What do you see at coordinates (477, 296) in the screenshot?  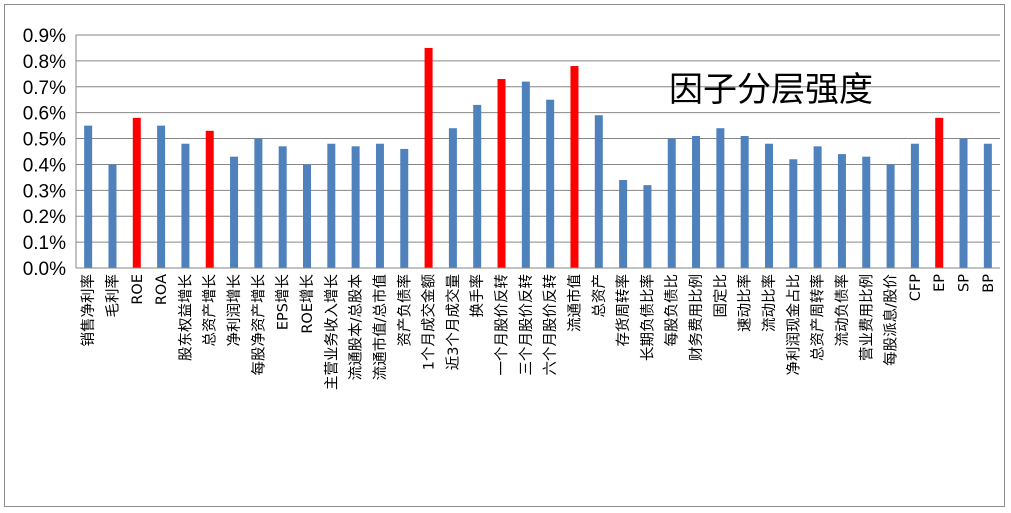 I see `x-tick-label: 换手率` at bounding box center [477, 296].